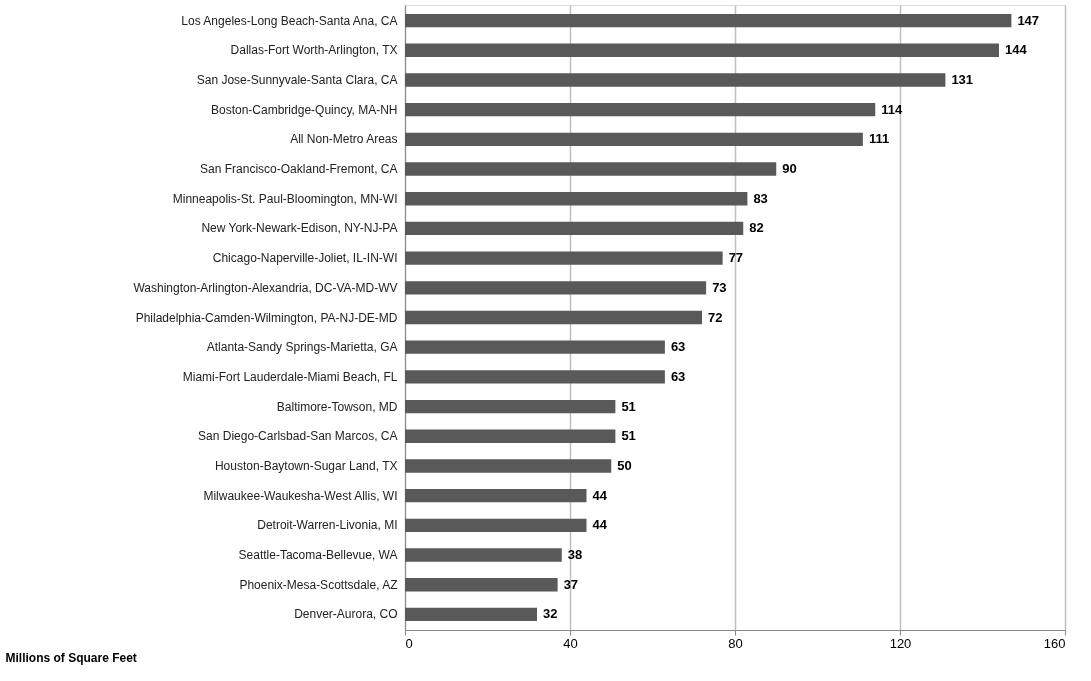 Image resolution: width=1091 pixels, height=681 pixels. What do you see at coordinates (879, 139) in the screenshot?
I see `data-label: 111` at bounding box center [879, 139].